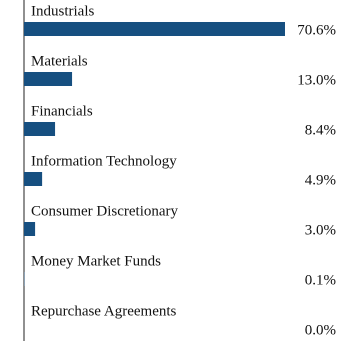 The width and height of the screenshot is (360, 346). I want to click on value-label: 0.1%, so click(320, 280).